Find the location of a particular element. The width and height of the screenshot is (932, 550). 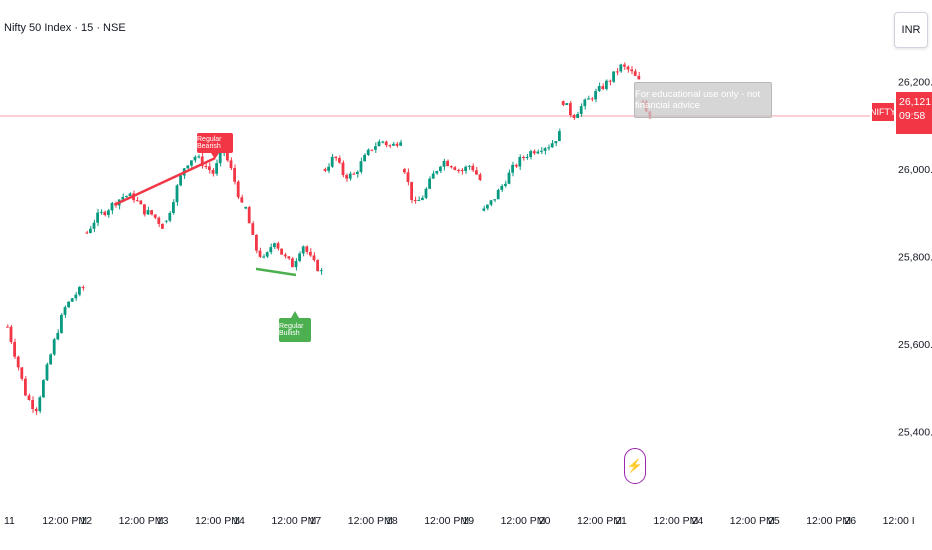

time-tick-label: 18 is located at coordinates (392, 521).